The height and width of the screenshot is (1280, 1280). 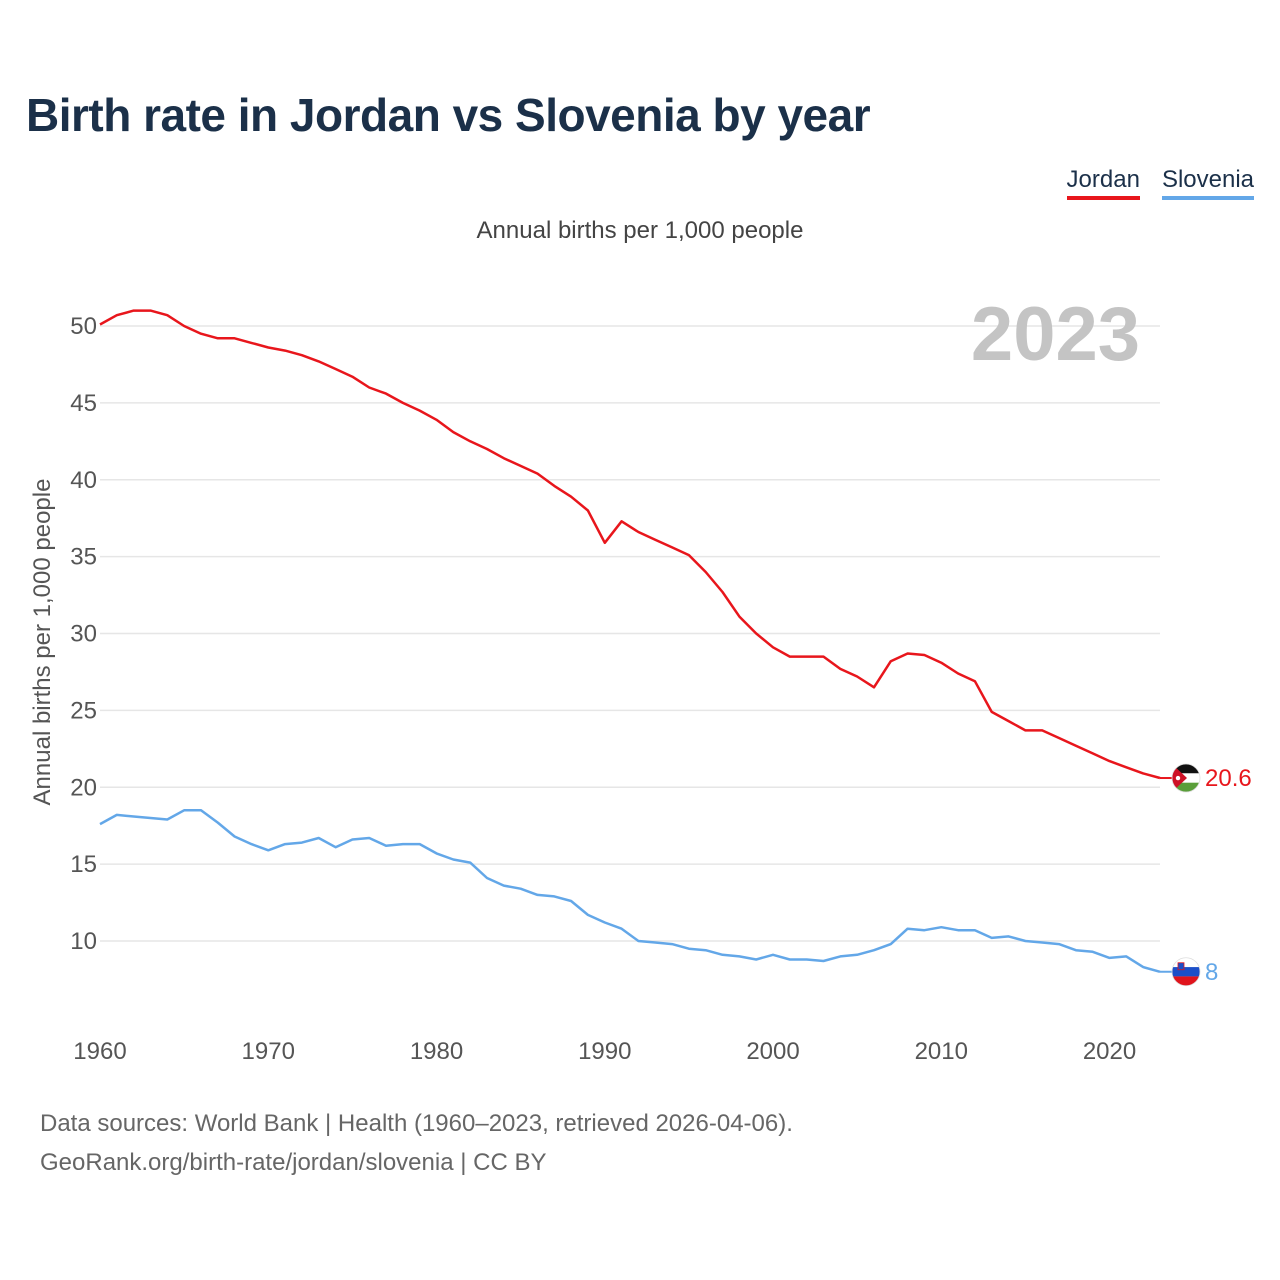 What do you see at coordinates (83, 557) in the screenshot?
I see `y-tick-label: 35` at bounding box center [83, 557].